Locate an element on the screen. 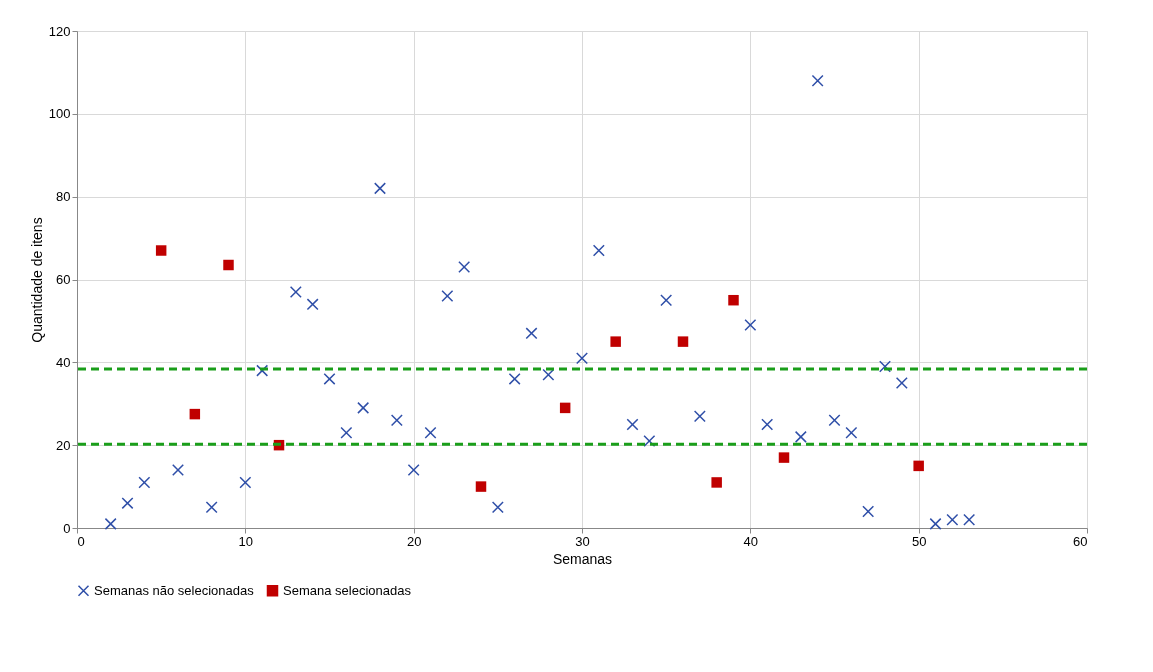 This screenshot has width=1153, height=672. legend-label: Semana selecionadas is located at coordinates (347, 590).